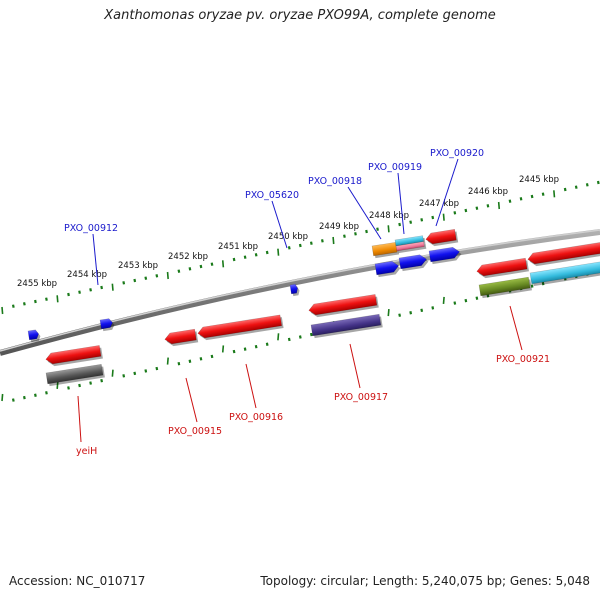 This screenshot has height=600, width=600. Describe the element at coordinates (86, 451) in the screenshot. I see `gene-label-bottom: yeiH` at that location.